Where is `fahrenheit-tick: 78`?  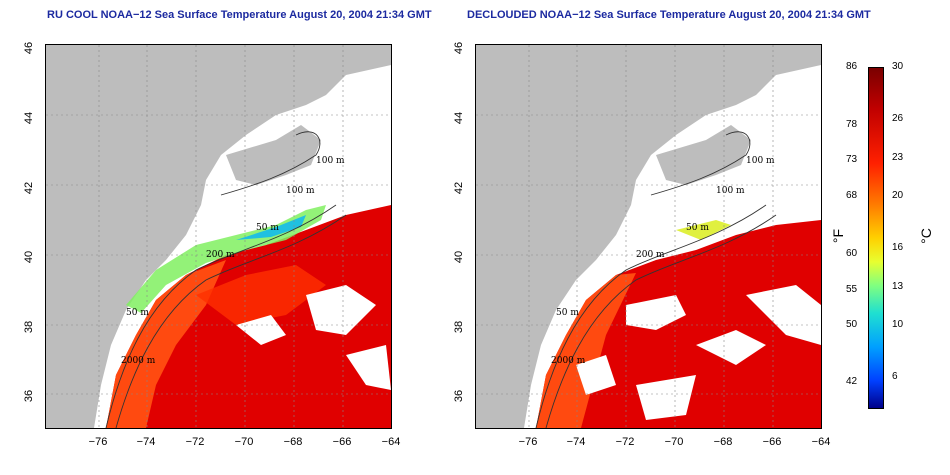 fahrenheit-tick: 78 is located at coordinates (852, 124).